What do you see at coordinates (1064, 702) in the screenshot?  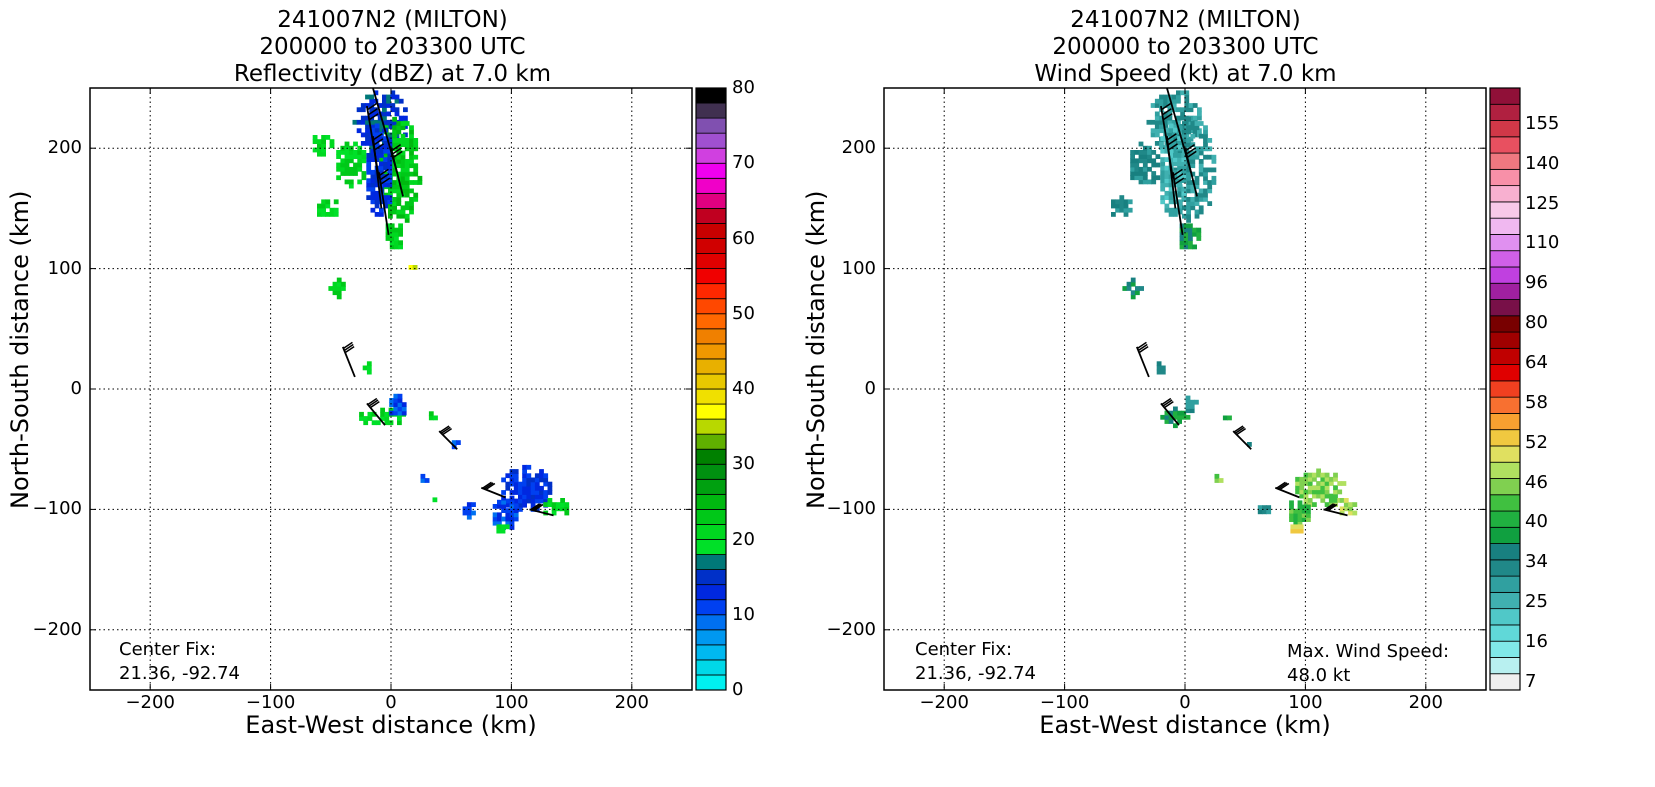 I see `x-tick-label: −100` at bounding box center [1064, 702].